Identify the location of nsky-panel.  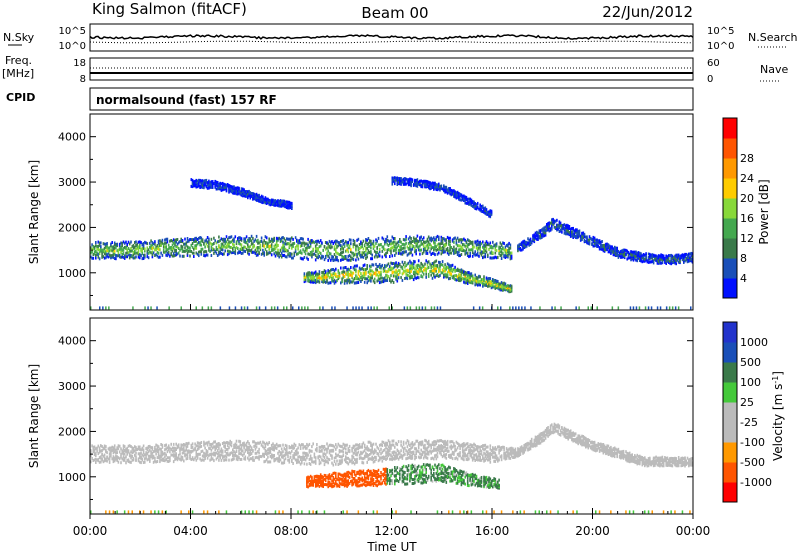
(391, 37).